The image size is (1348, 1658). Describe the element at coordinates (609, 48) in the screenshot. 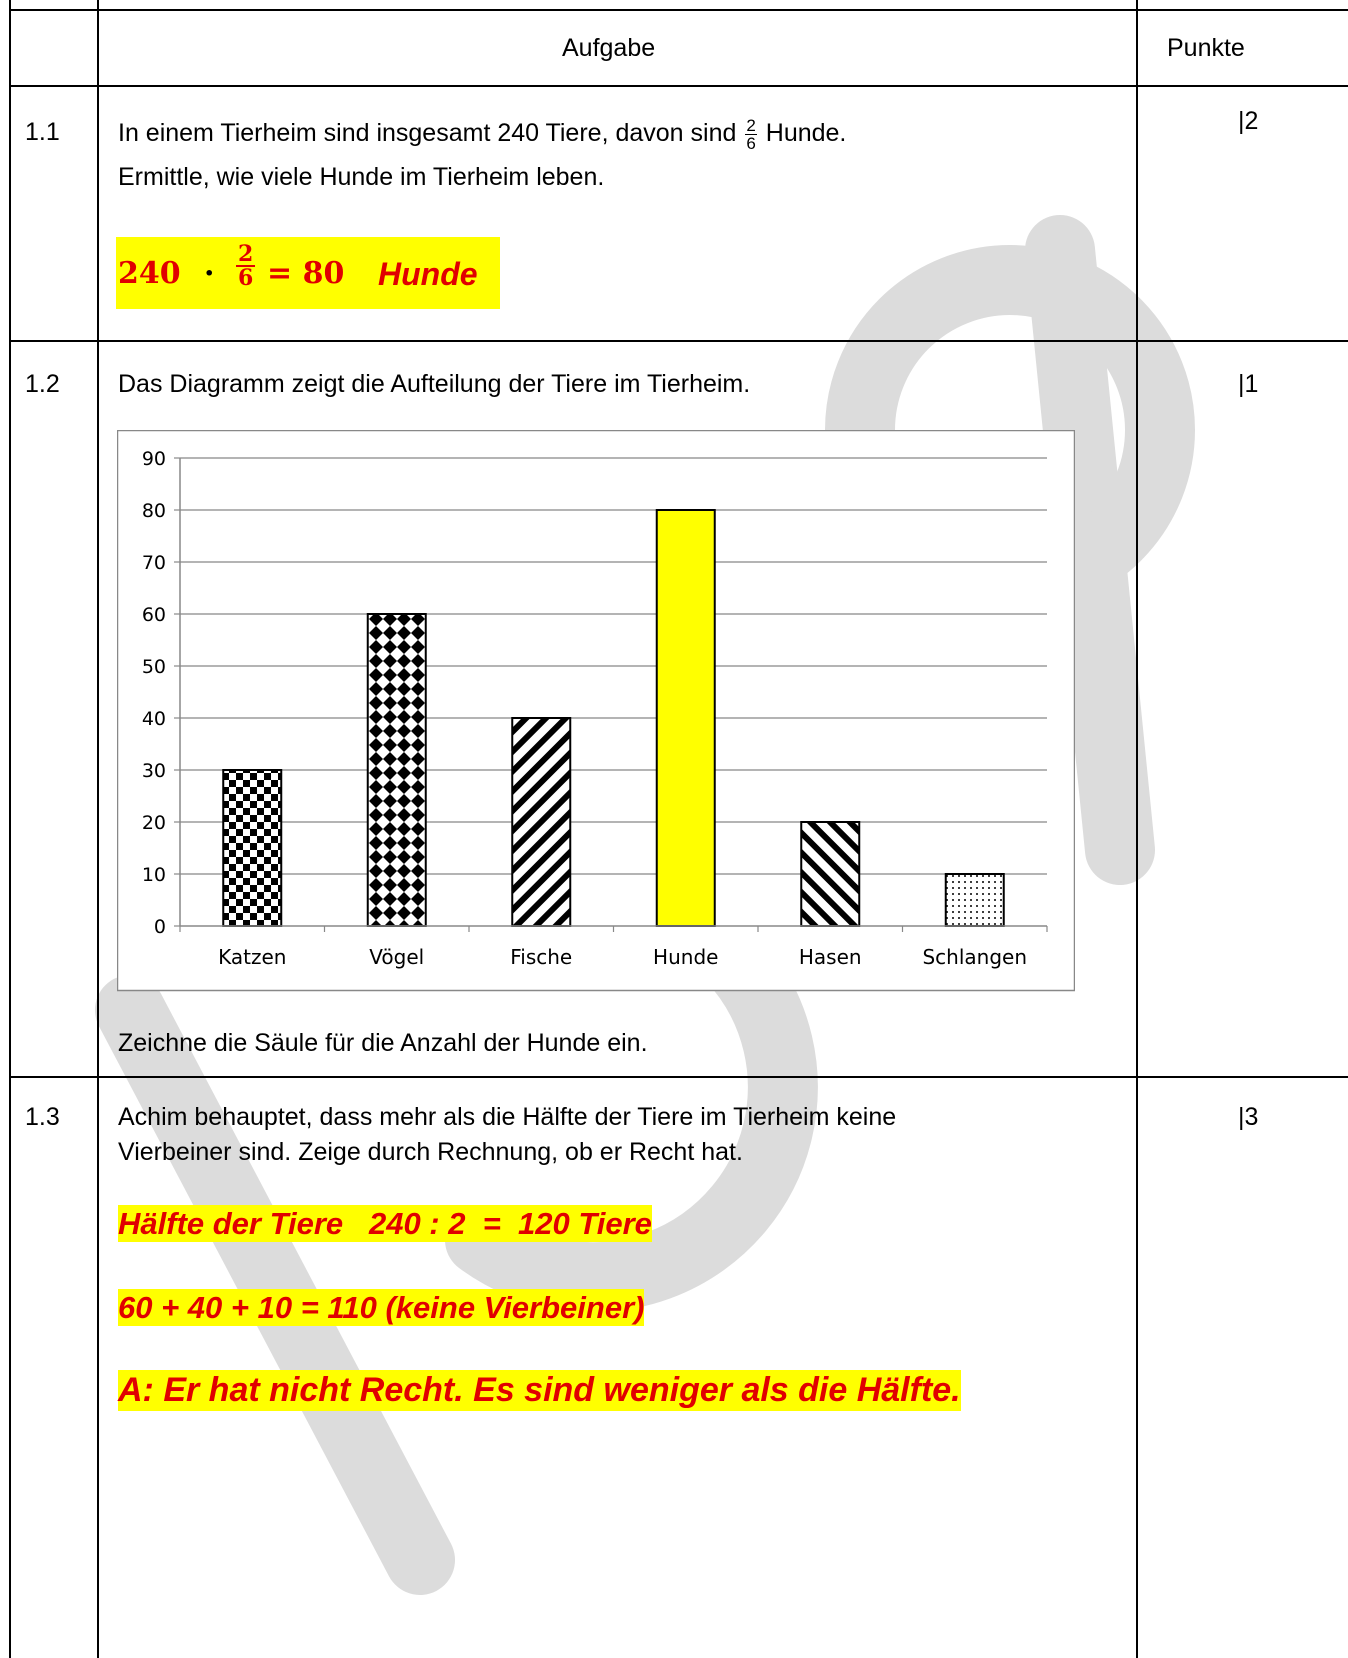

I see `header-aufgabe: Aufgabe` at that location.